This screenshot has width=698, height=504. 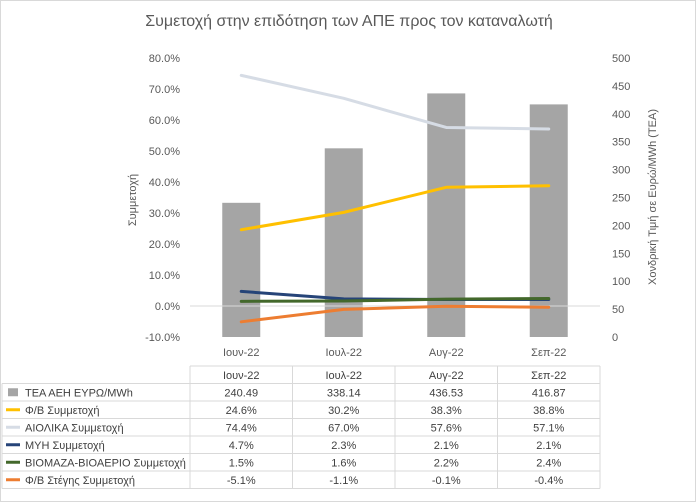 What do you see at coordinates (621, 87) in the screenshot?
I see `y-right-tick-label: 450` at bounding box center [621, 87].